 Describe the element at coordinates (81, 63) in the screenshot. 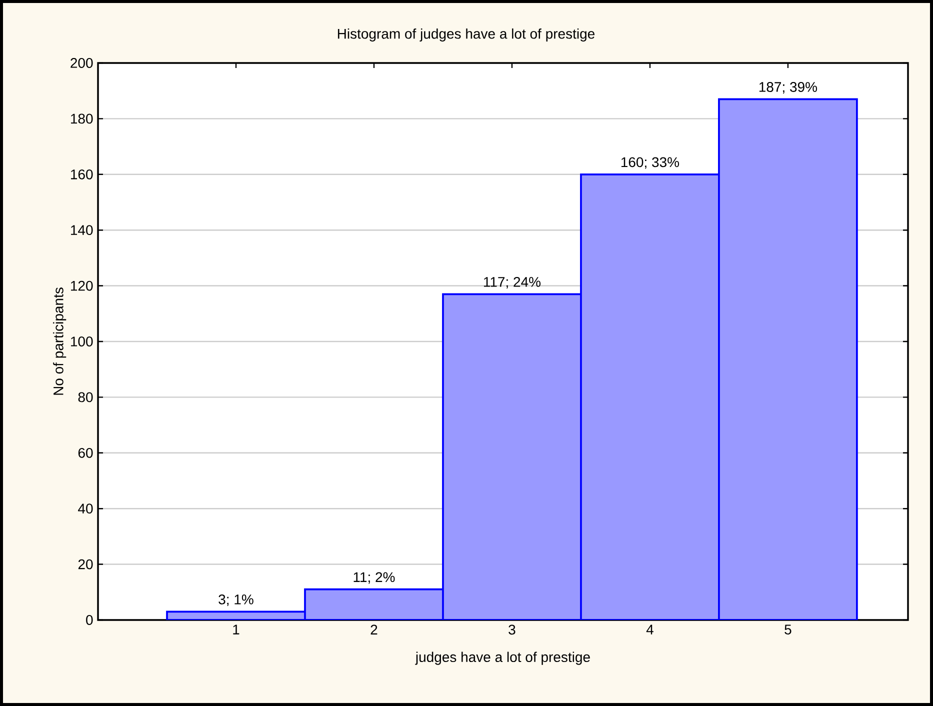

I see `y-tick-label: 200` at that location.